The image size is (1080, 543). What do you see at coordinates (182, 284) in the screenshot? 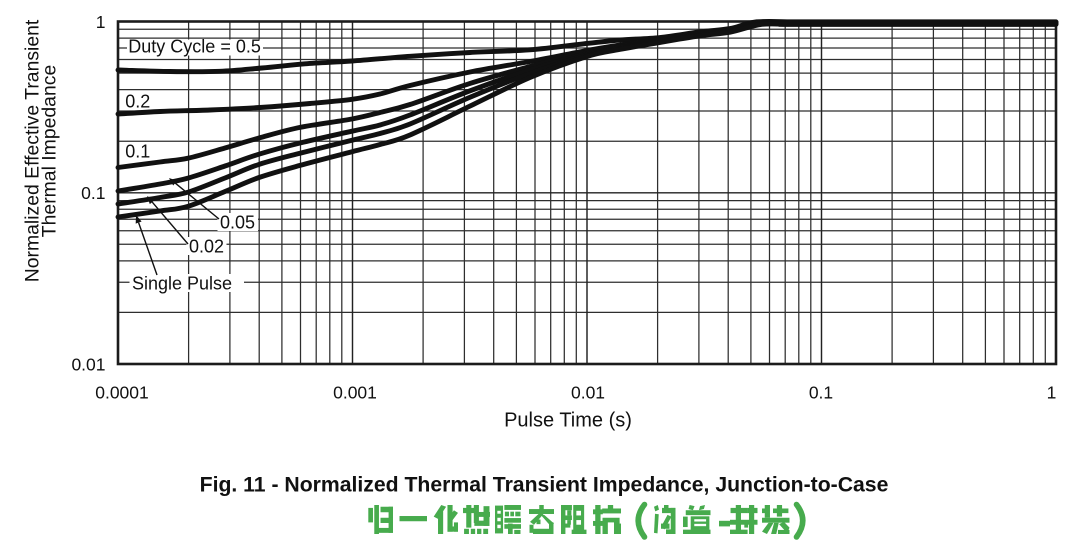
I see `svg-text: Single Pulse` at bounding box center [182, 284].